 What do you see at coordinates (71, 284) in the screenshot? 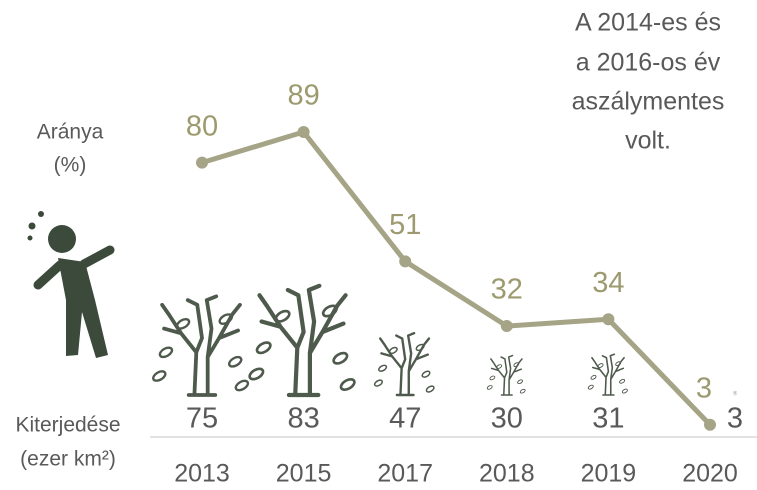
I see `person-icon` at bounding box center [71, 284].